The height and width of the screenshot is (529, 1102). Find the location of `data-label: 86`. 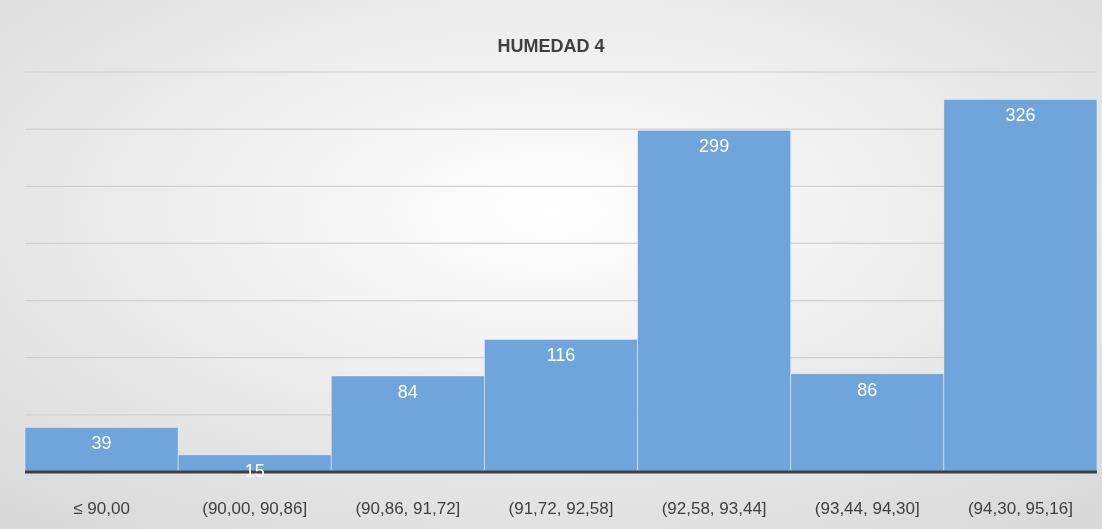

data-label: 86 is located at coordinates (867, 389).